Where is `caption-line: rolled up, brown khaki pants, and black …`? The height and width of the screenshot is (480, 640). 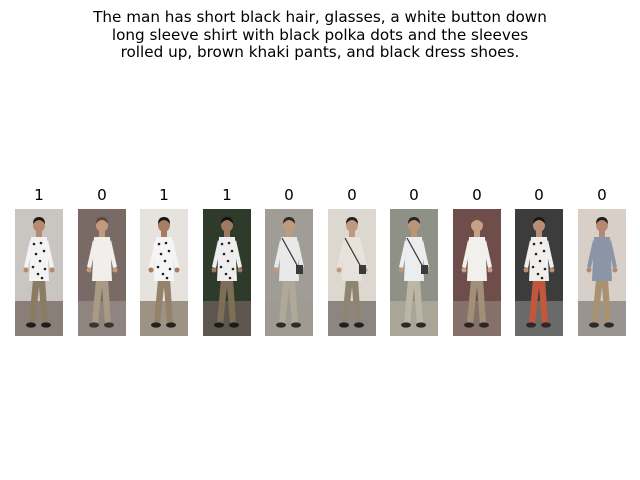
caption-line: rolled up, brown khaki pants, and black … is located at coordinates (320, 52).